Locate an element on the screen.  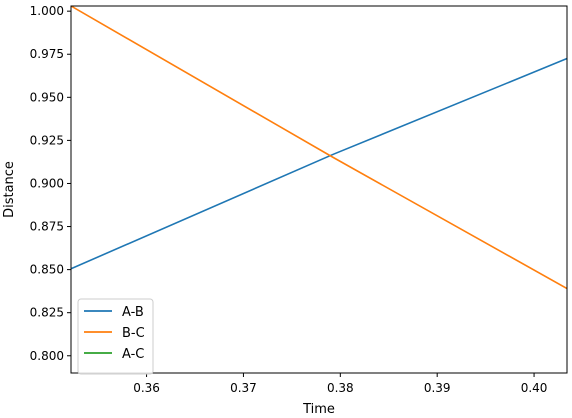
y-tick-label: 0.975 is located at coordinates (47, 54).